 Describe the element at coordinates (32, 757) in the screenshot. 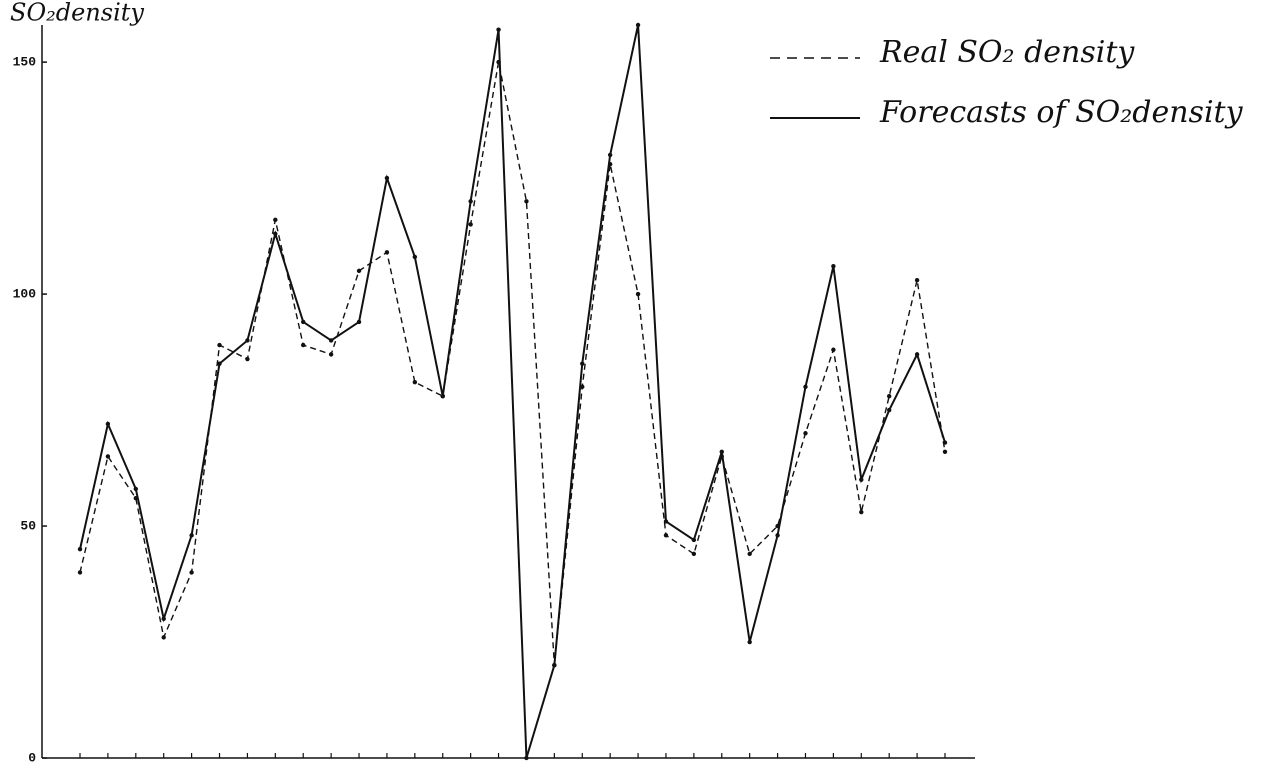

I see `y-tick-label: 0` at that location.